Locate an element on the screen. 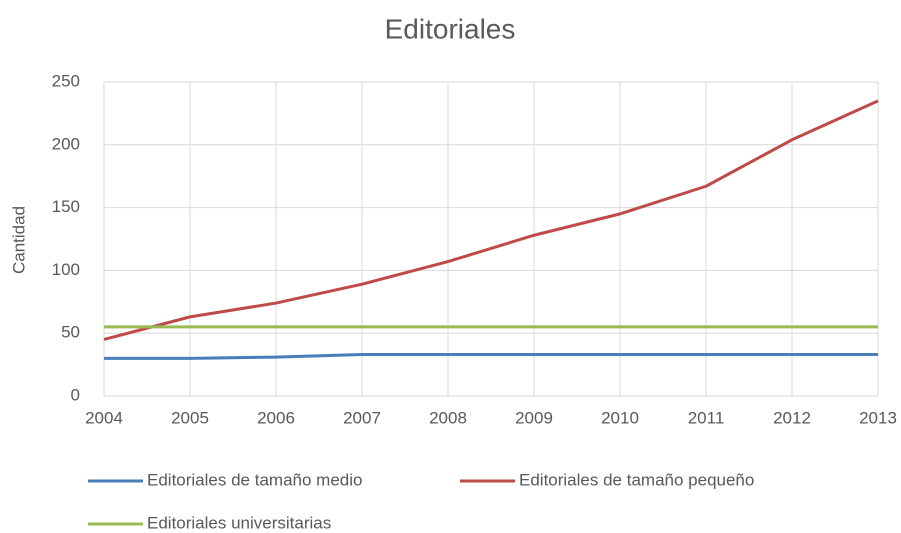 The width and height of the screenshot is (901, 533). y-tick-label: 0 is located at coordinates (75, 394).